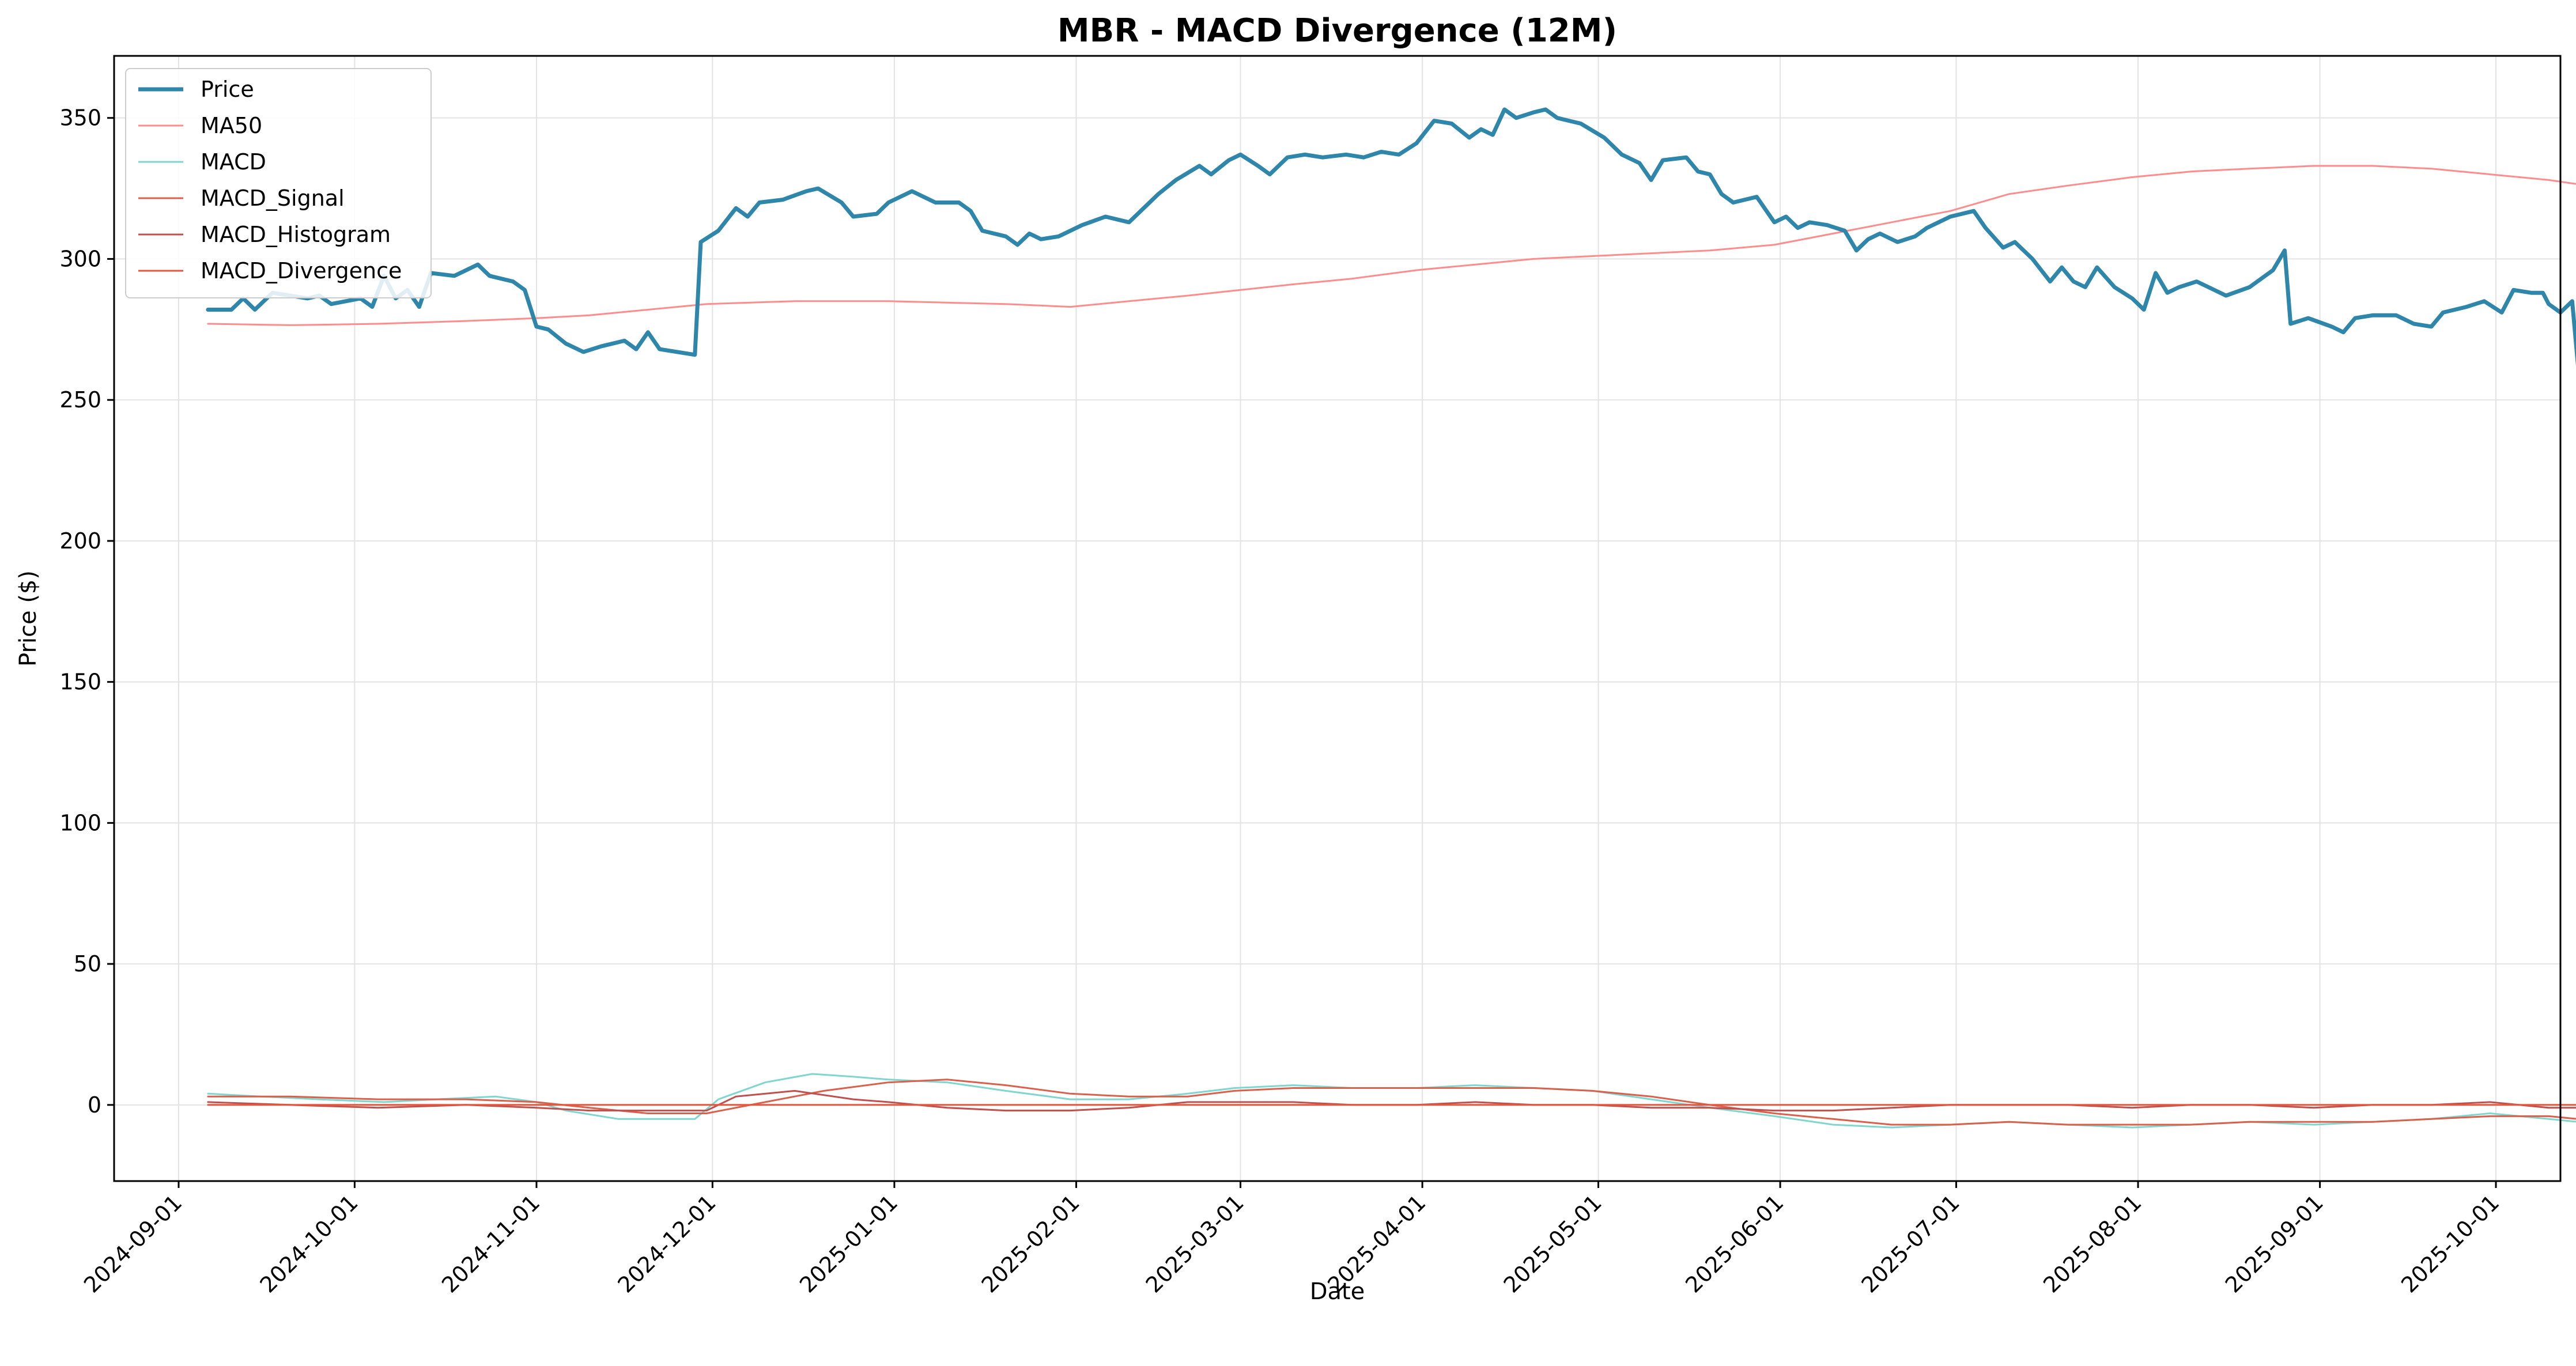 Image resolution: width=2576 pixels, height=1366 pixels. Describe the element at coordinates (227, 89) in the screenshot. I see `legend-entry: Price` at that location.